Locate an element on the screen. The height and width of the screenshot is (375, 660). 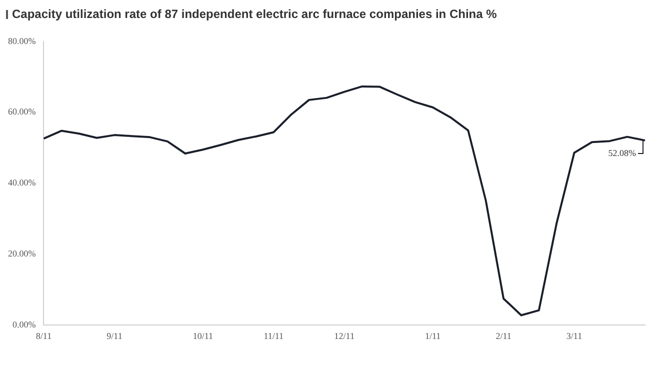
x-tick-label: 11/11 is located at coordinates (274, 335).